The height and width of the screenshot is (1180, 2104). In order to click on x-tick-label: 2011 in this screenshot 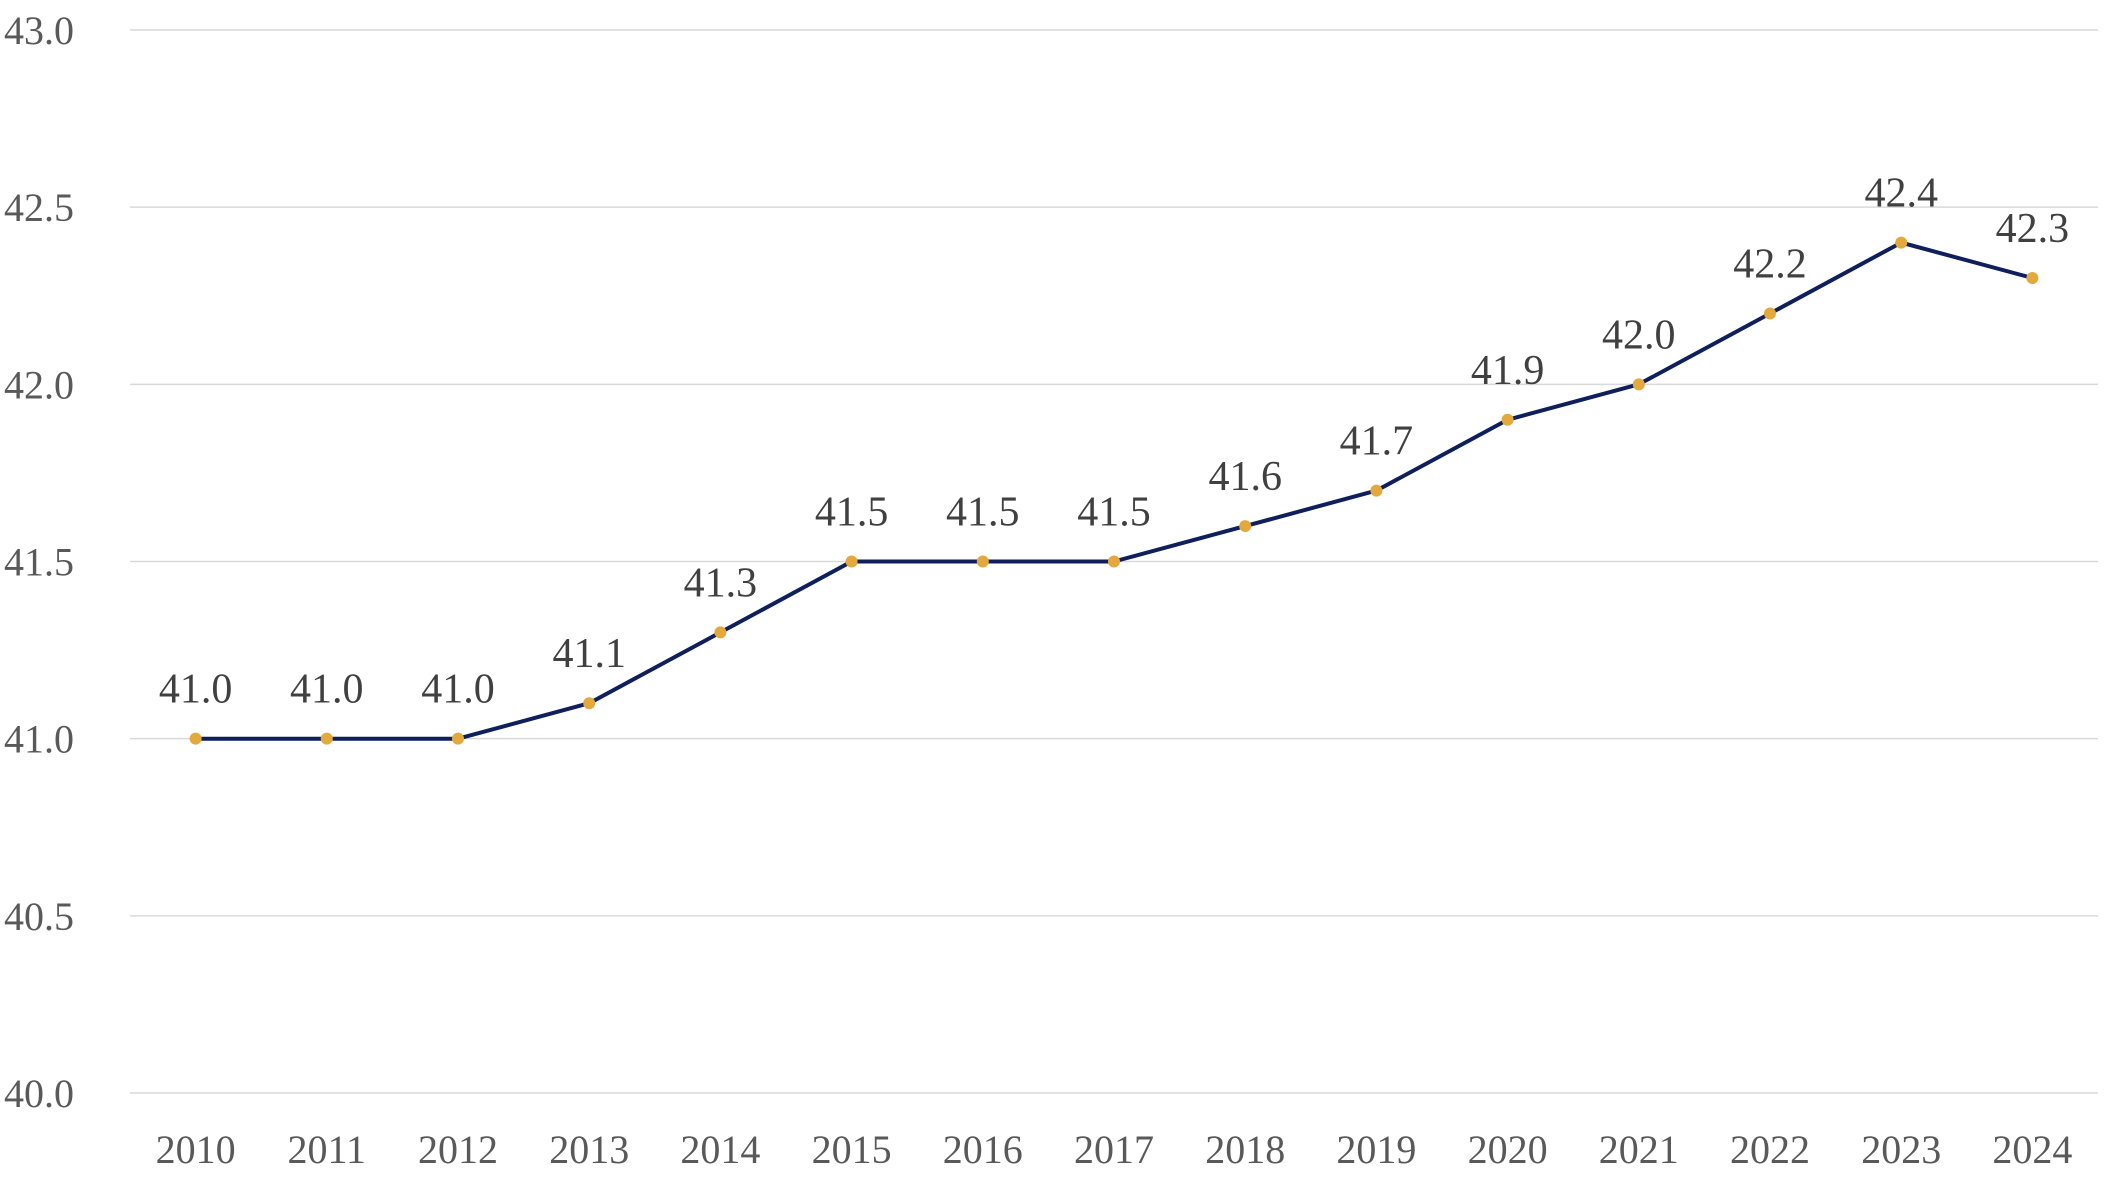, I will do `click(327, 1149)`.